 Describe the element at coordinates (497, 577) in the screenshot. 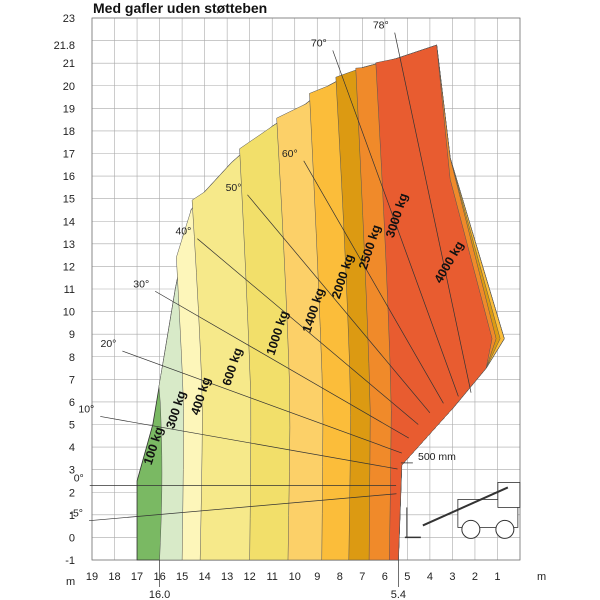

I see `x-tick-label: 1` at that location.